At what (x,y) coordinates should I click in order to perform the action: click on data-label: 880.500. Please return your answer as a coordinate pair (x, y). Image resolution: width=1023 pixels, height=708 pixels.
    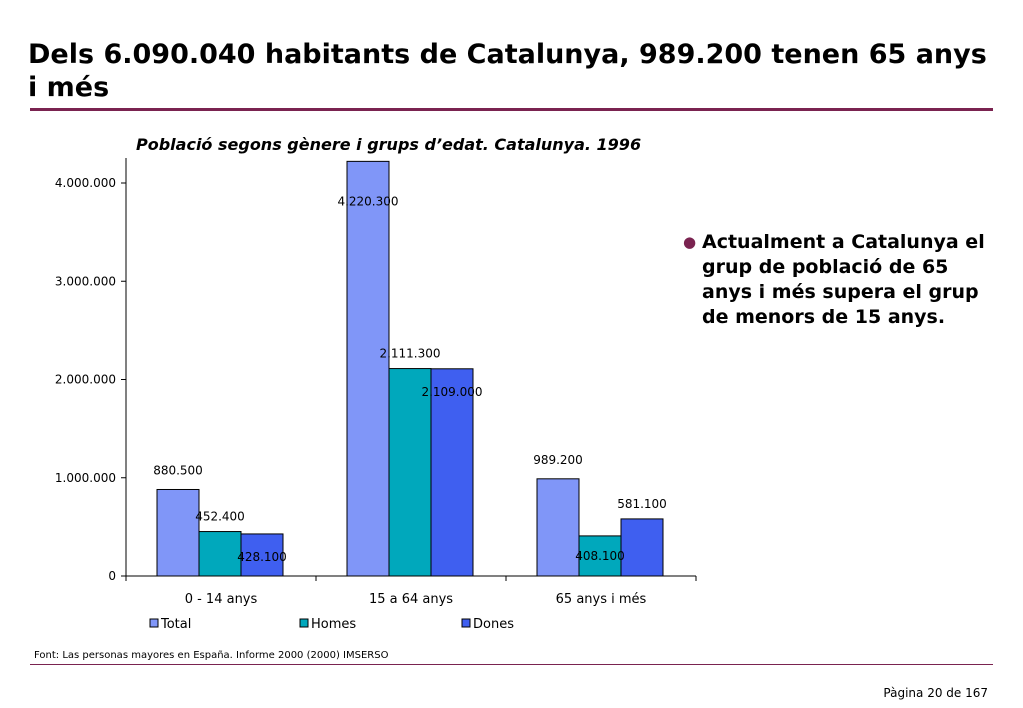
    Looking at the image, I should click on (178, 470).